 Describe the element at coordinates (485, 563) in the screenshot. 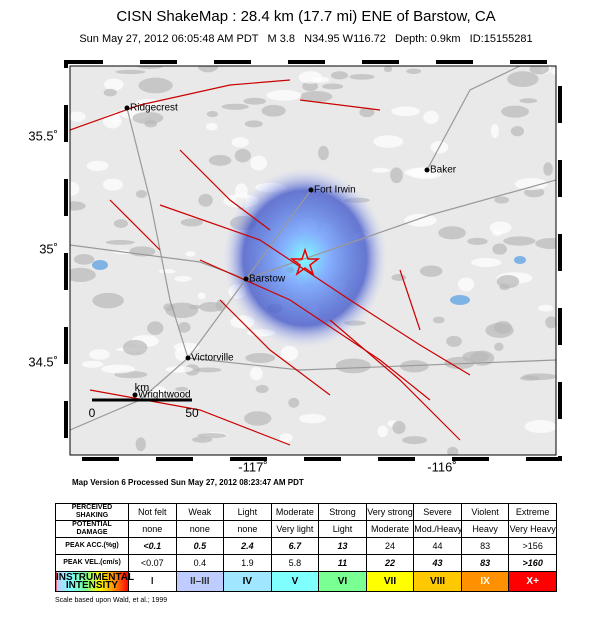

I see `legend-cell: 83` at that location.